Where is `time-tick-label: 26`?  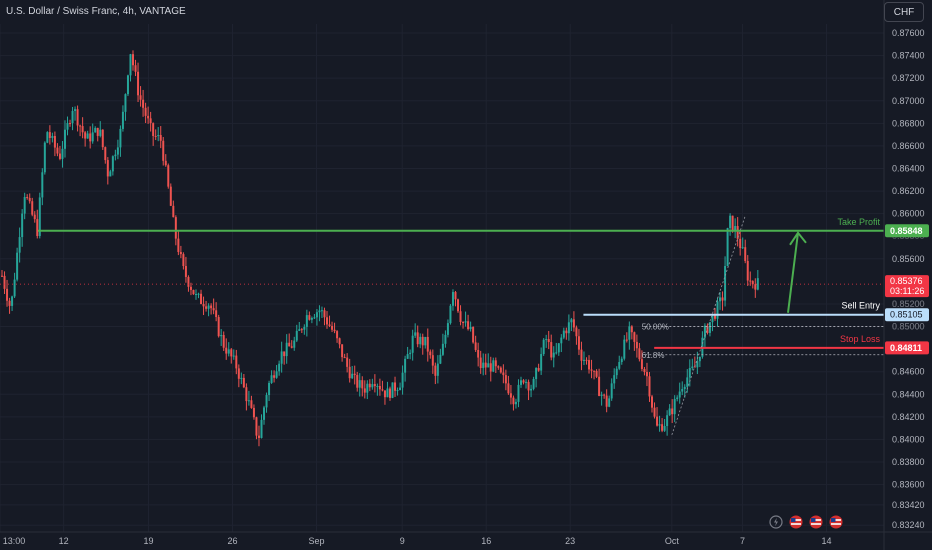 time-tick-label: 26 is located at coordinates (232, 541).